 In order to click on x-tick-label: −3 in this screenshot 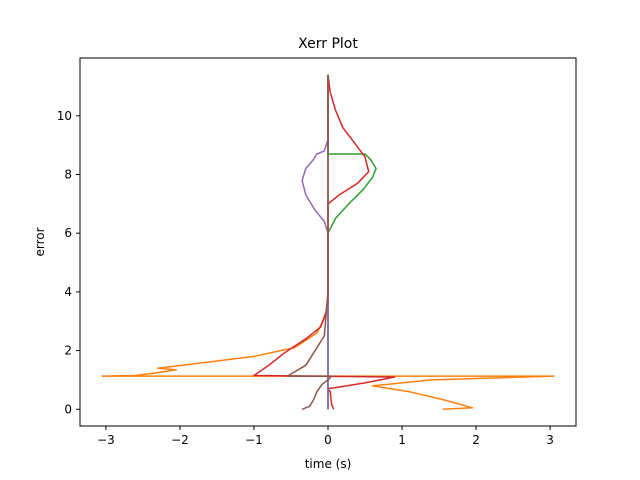, I will do `click(106, 440)`.